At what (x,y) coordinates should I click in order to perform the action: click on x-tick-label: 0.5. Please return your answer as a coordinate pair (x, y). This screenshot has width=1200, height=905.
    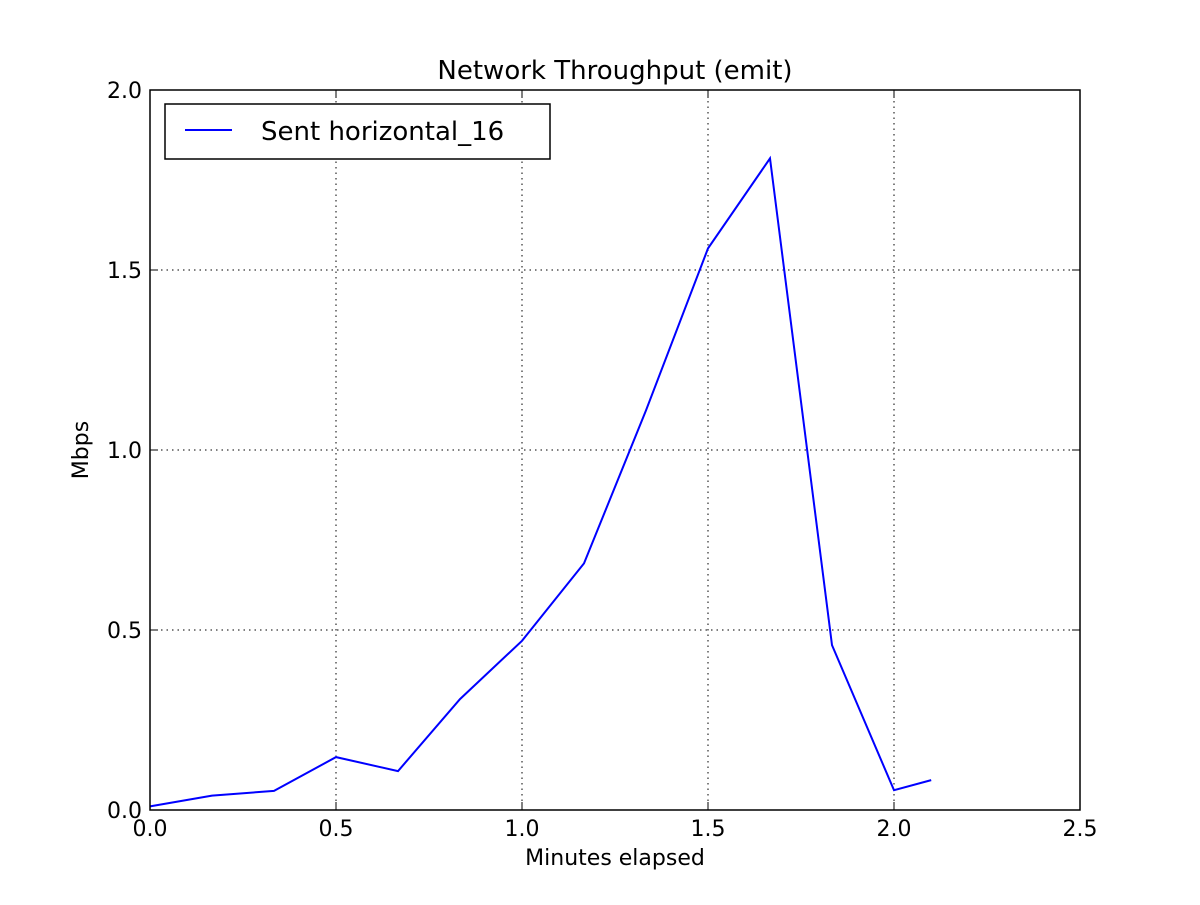
    Looking at the image, I should click on (336, 829).